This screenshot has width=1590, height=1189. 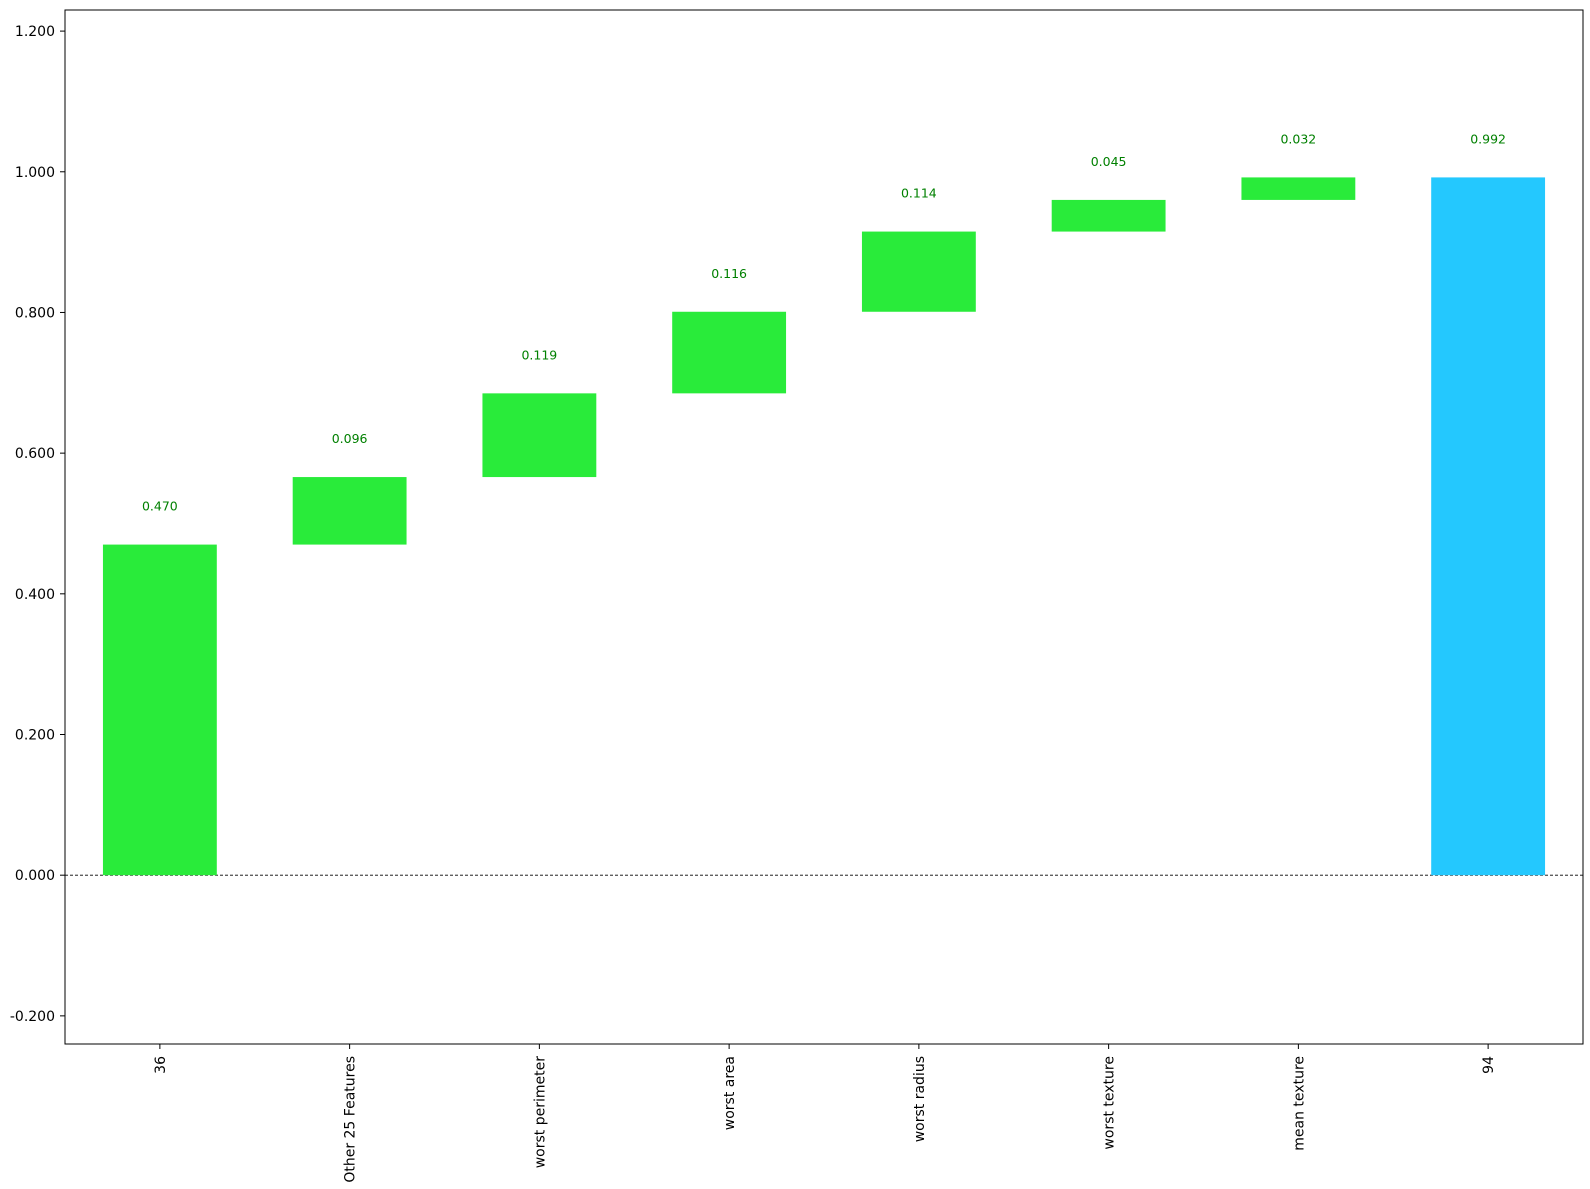 I want to click on data-label-0: 0.470, so click(x=160, y=506).